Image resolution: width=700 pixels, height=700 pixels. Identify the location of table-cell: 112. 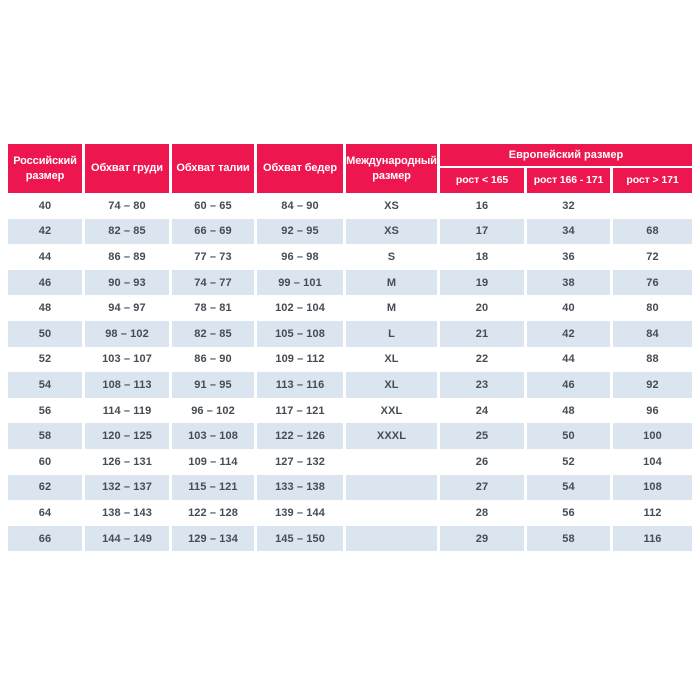
(652, 512).